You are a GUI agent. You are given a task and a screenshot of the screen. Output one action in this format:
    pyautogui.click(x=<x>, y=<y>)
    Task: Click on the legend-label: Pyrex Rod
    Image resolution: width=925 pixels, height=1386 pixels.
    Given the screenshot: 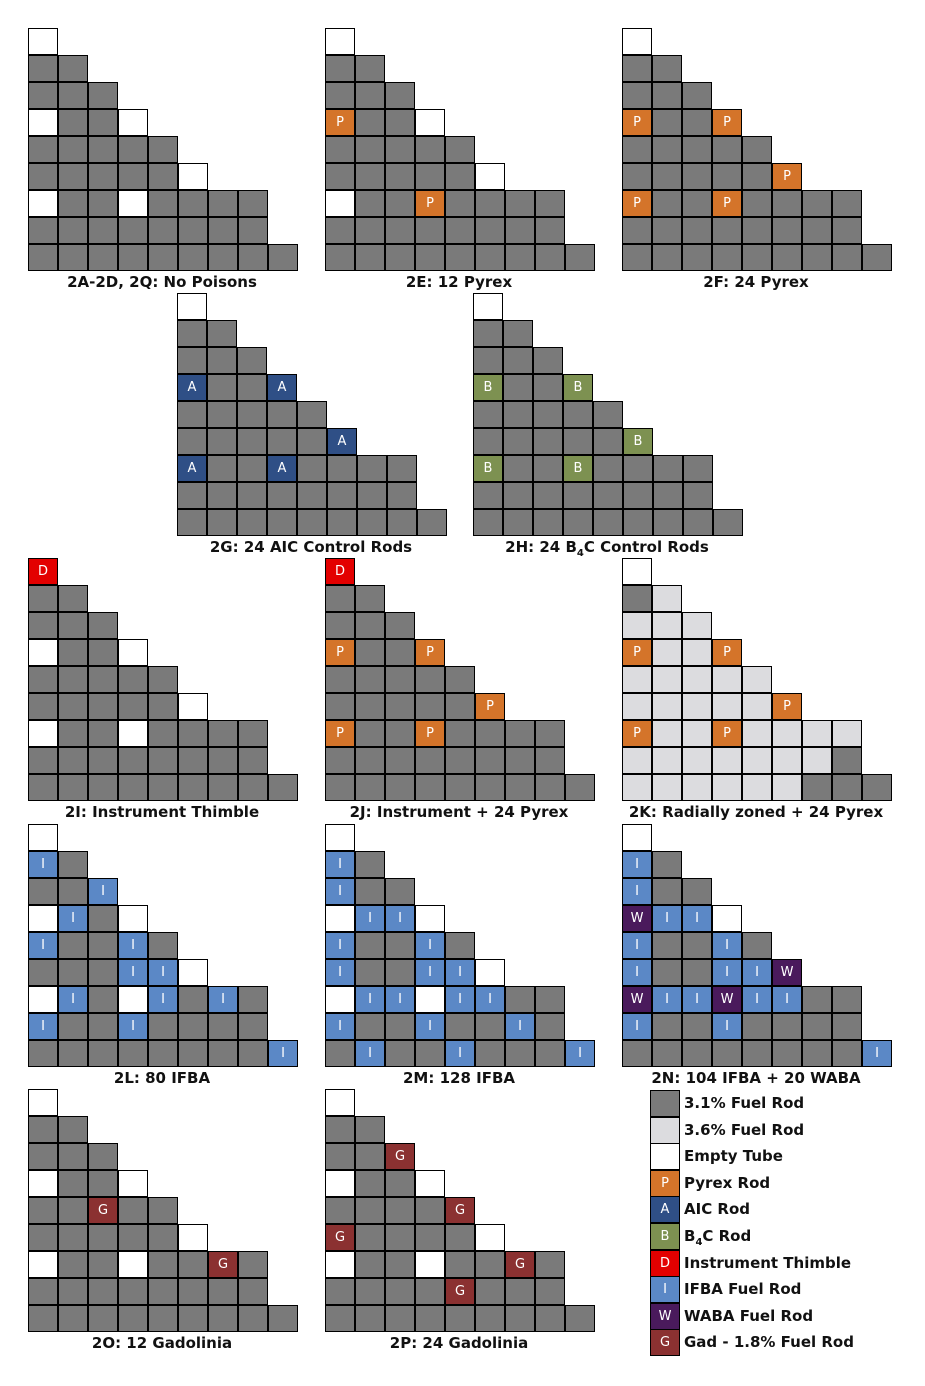 What is the action you would take?
    pyautogui.click(x=727, y=1182)
    